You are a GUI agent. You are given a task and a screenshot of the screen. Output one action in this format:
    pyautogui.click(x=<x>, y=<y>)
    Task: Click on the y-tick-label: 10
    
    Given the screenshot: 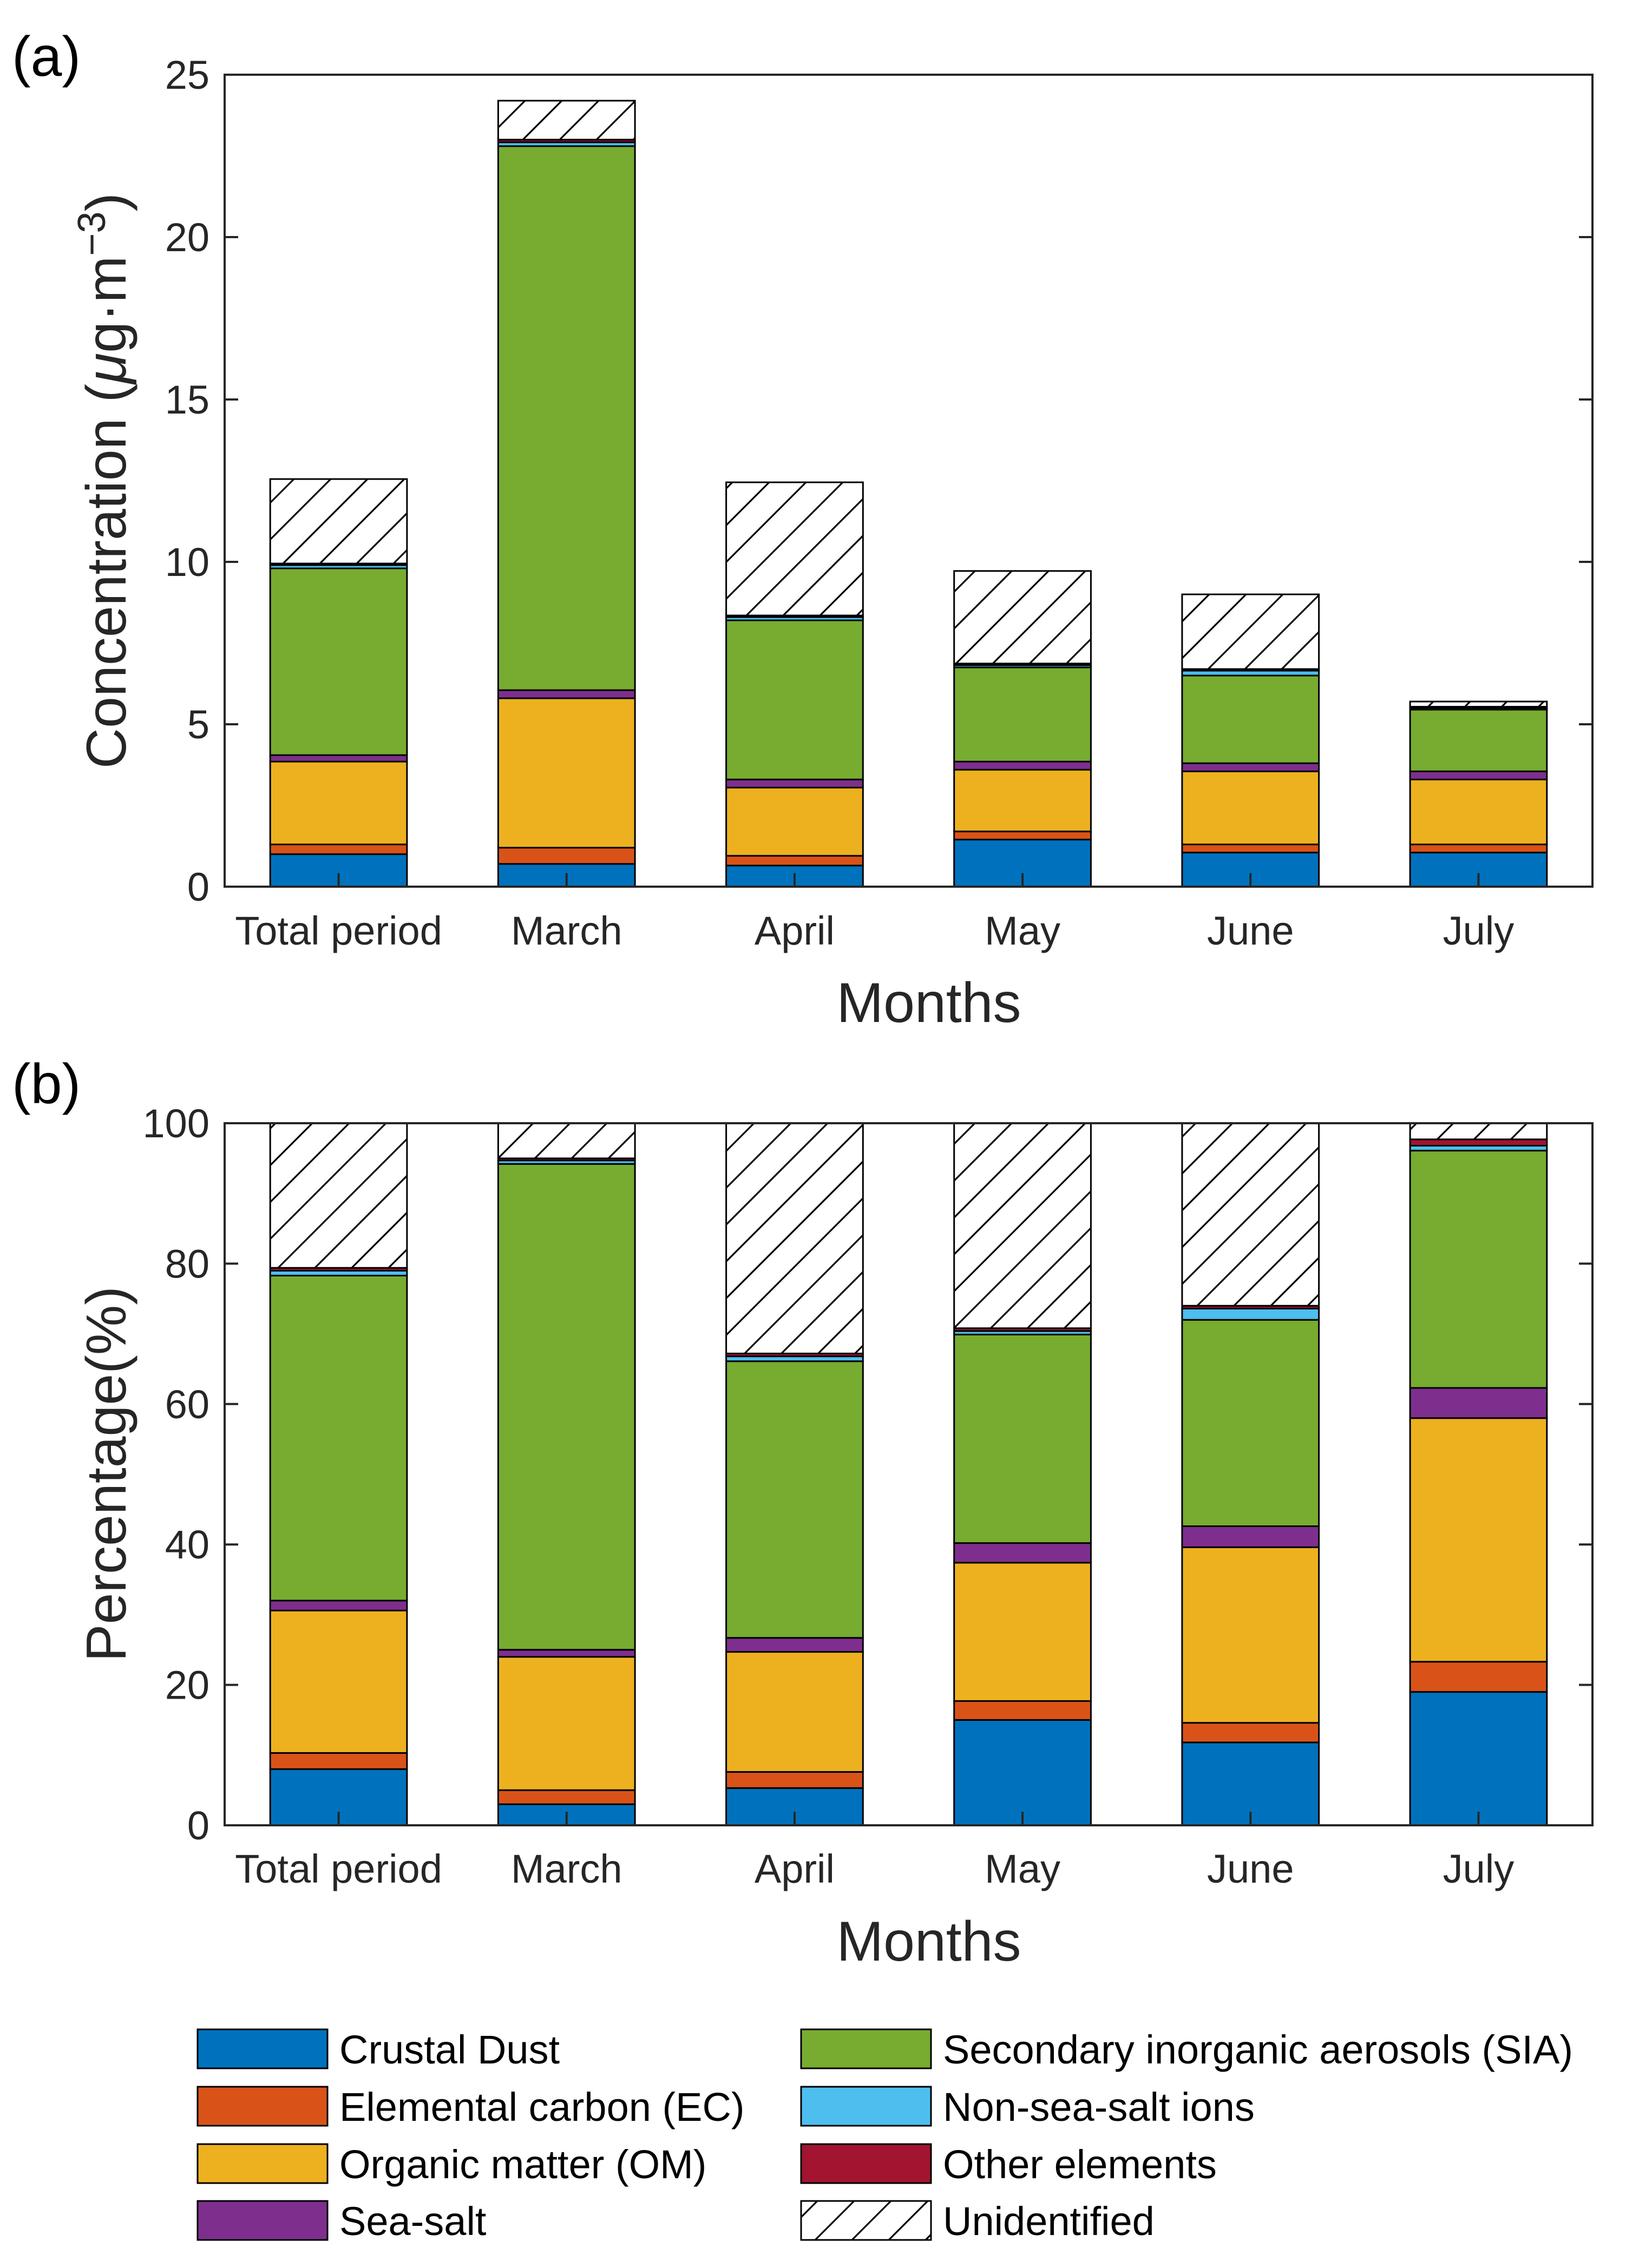 What is the action you would take?
    pyautogui.click(x=187, y=562)
    